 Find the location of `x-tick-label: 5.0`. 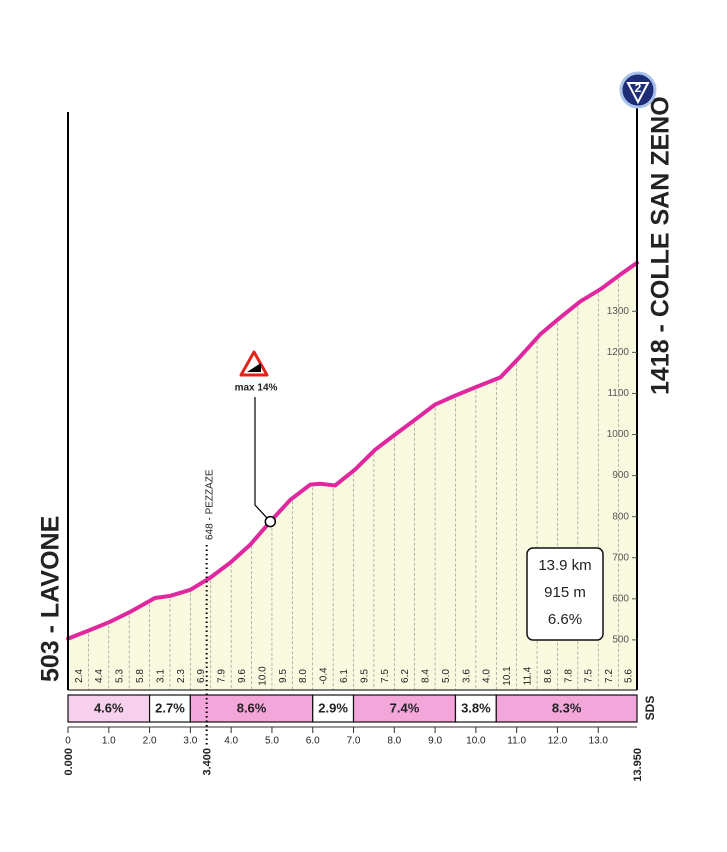

x-tick-label: 5.0 is located at coordinates (272, 741).